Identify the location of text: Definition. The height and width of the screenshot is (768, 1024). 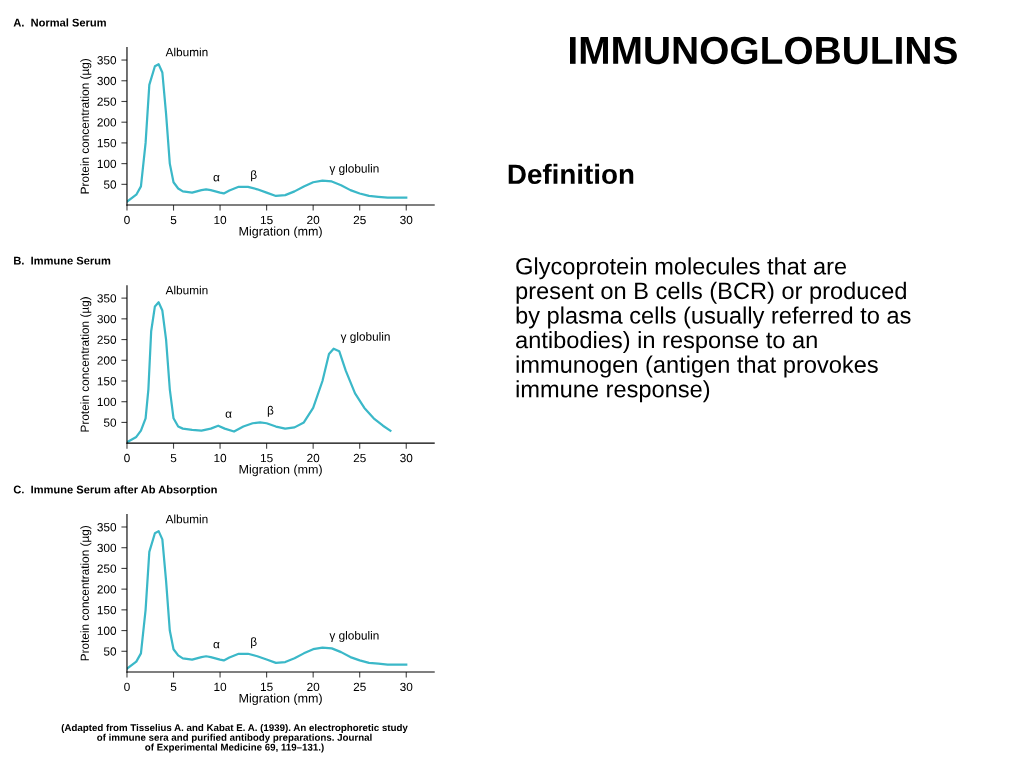
(571, 174).